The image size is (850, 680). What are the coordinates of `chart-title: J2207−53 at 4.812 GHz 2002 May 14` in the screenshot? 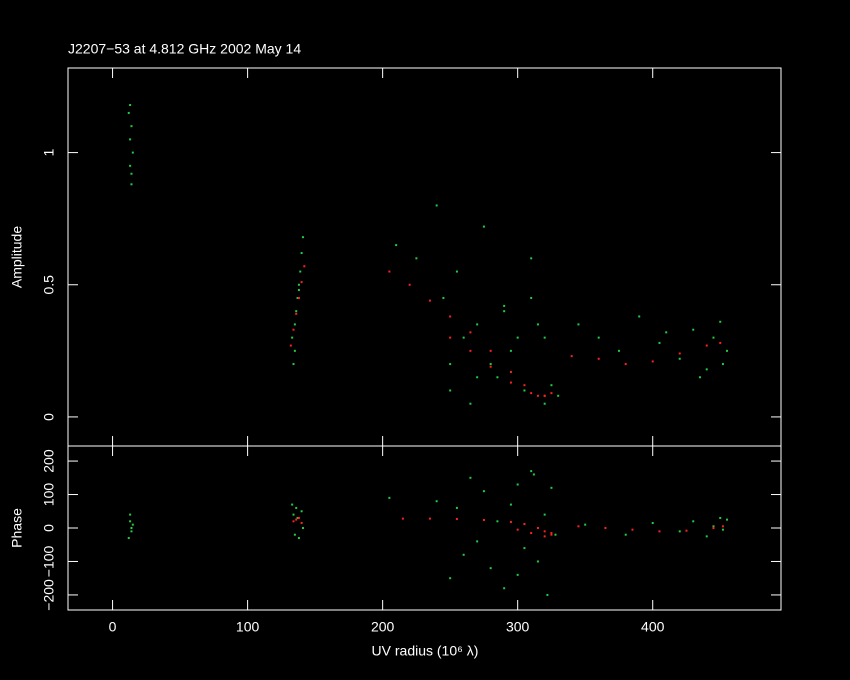 It's located at (184, 49).